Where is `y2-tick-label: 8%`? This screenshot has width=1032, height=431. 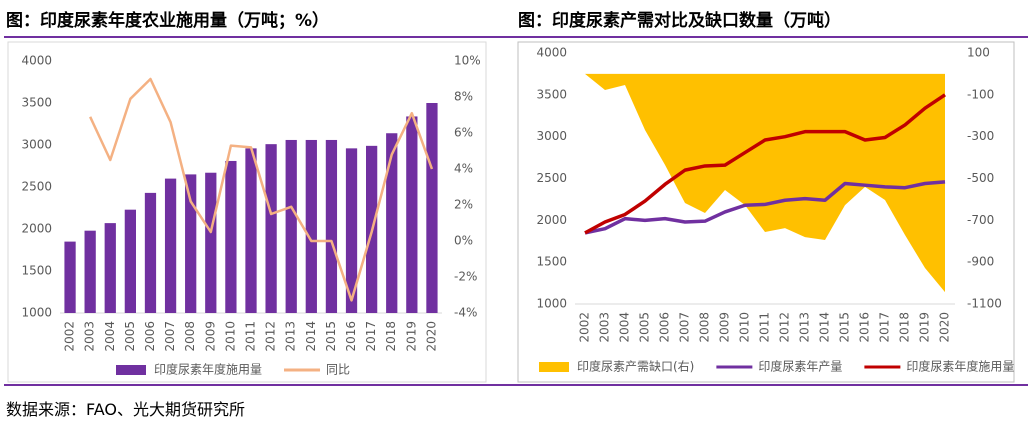 y2-tick-label: 8% is located at coordinates (463, 97).